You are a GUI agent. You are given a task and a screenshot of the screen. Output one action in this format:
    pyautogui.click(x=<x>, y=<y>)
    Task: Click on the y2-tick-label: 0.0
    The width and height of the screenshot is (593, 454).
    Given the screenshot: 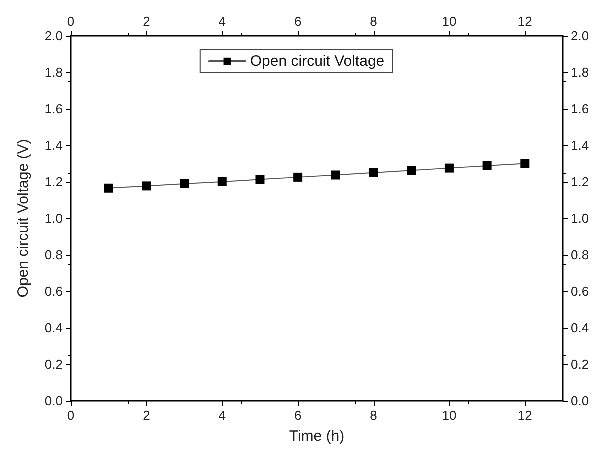 What is the action you would take?
    pyautogui.click(x=580, y=401)
    